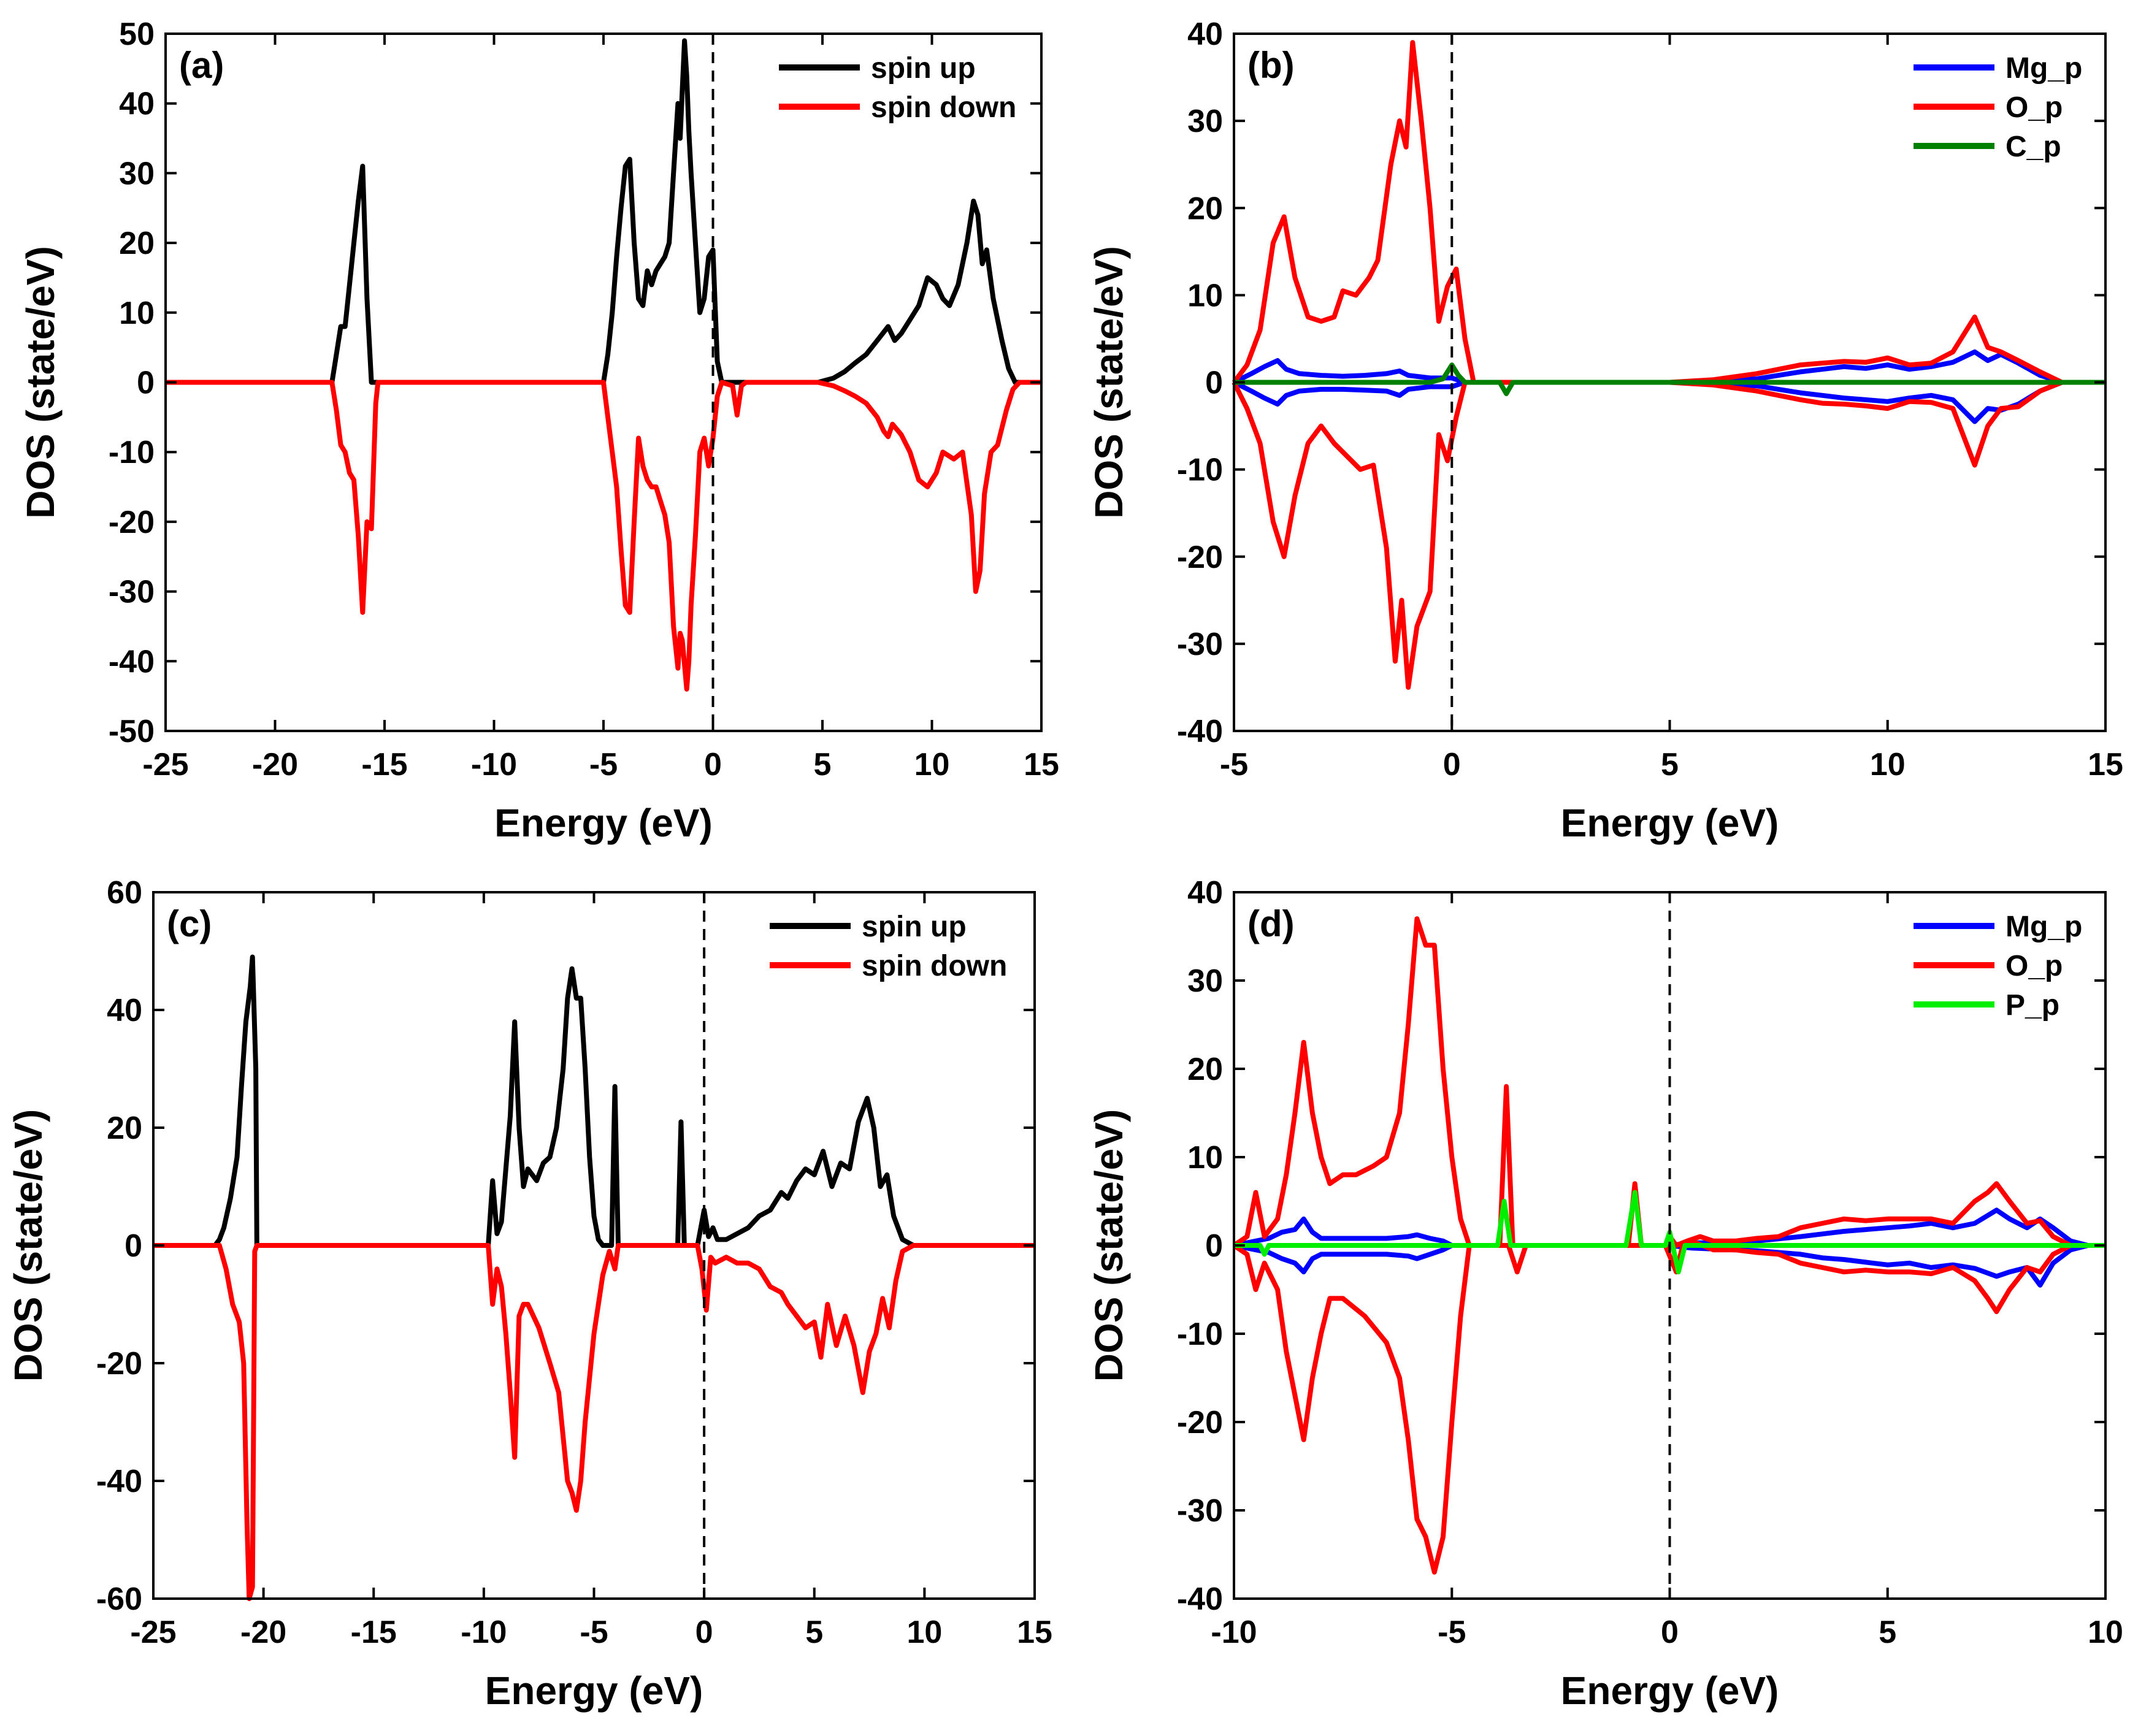 The height and width of the screenshot is (1736, 2130). I want to click on y-tick-label: -50, so click(132, 731).